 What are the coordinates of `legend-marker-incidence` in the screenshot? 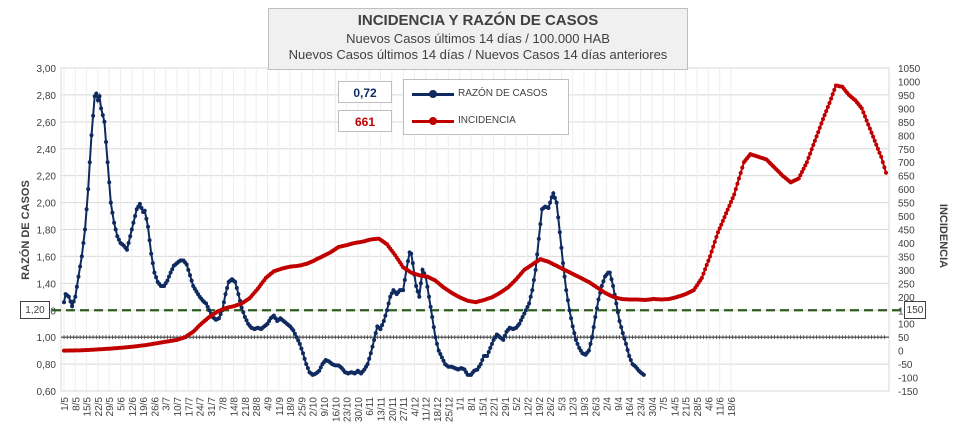 It's located at (433, 121).